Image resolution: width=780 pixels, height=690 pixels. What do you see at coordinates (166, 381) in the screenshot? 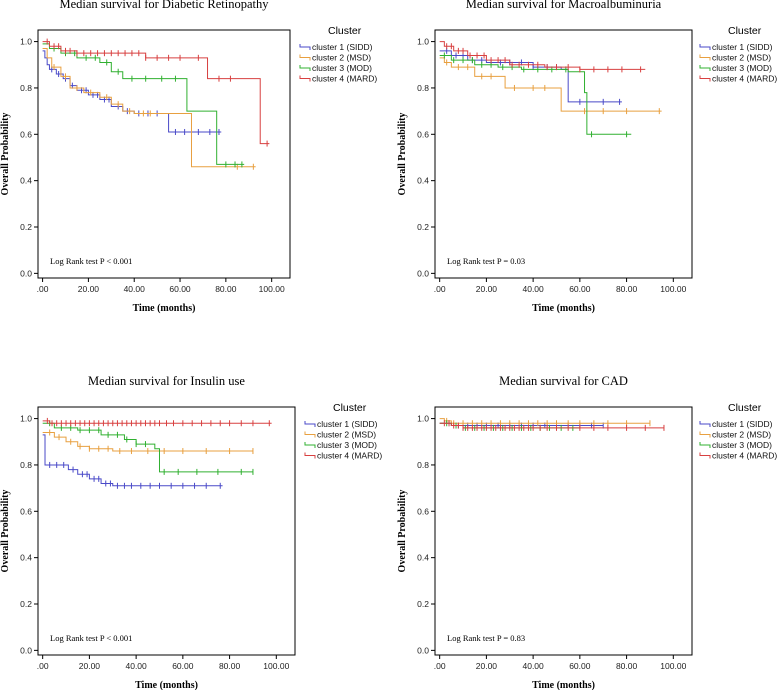
I see `chart-title: Median survival for Insulin use` at bounding box center [166, 381].